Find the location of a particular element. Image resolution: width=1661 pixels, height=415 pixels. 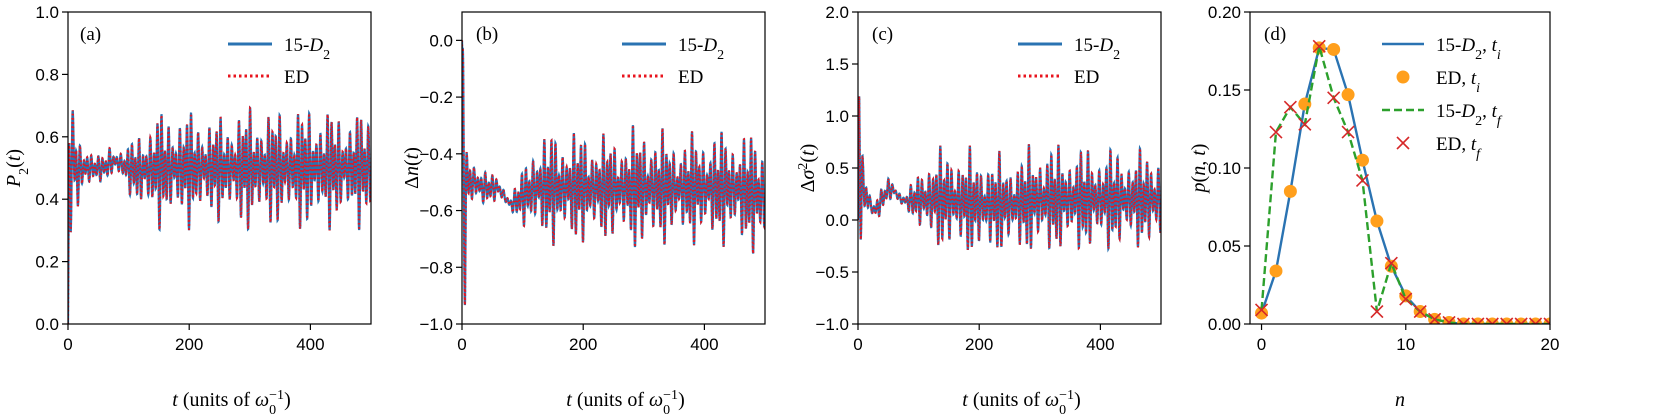

legend-label-c-2: ED is located at coordinates (1086, 77).